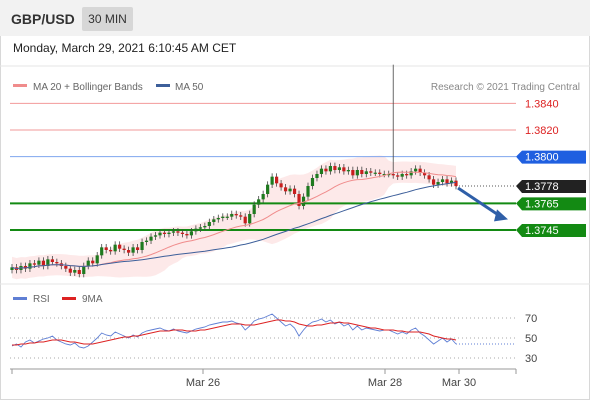 This screenshot has height=400, width=590. I want to click on price-label-1.3820: 1.3820, so click(542, 131).